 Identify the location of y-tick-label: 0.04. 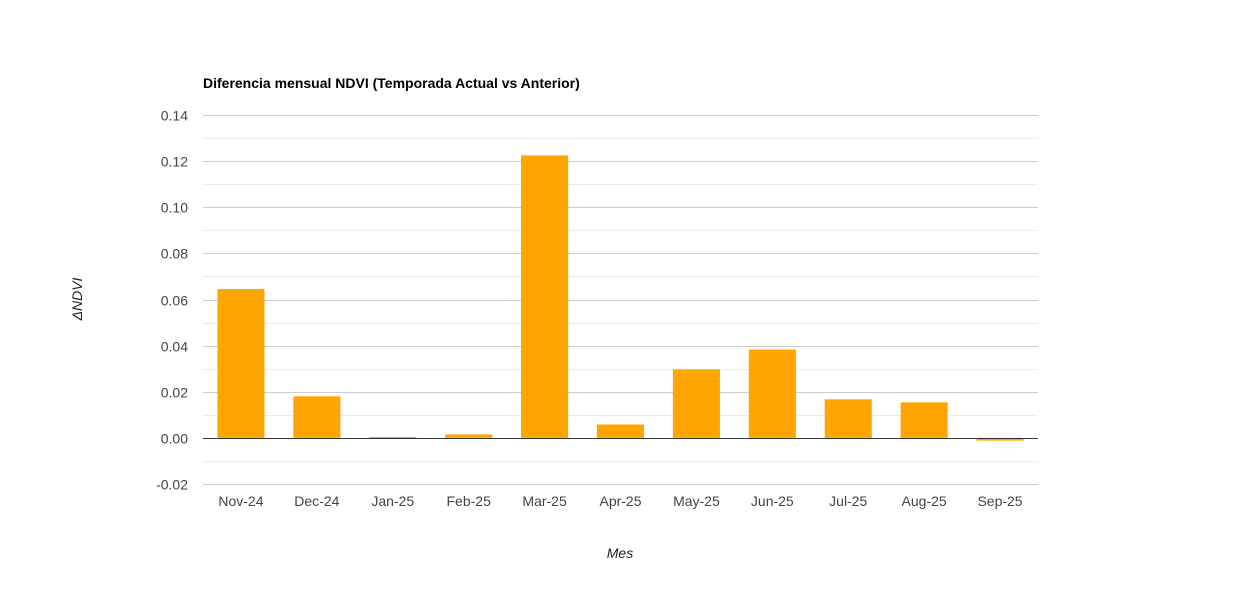
(174, 347).